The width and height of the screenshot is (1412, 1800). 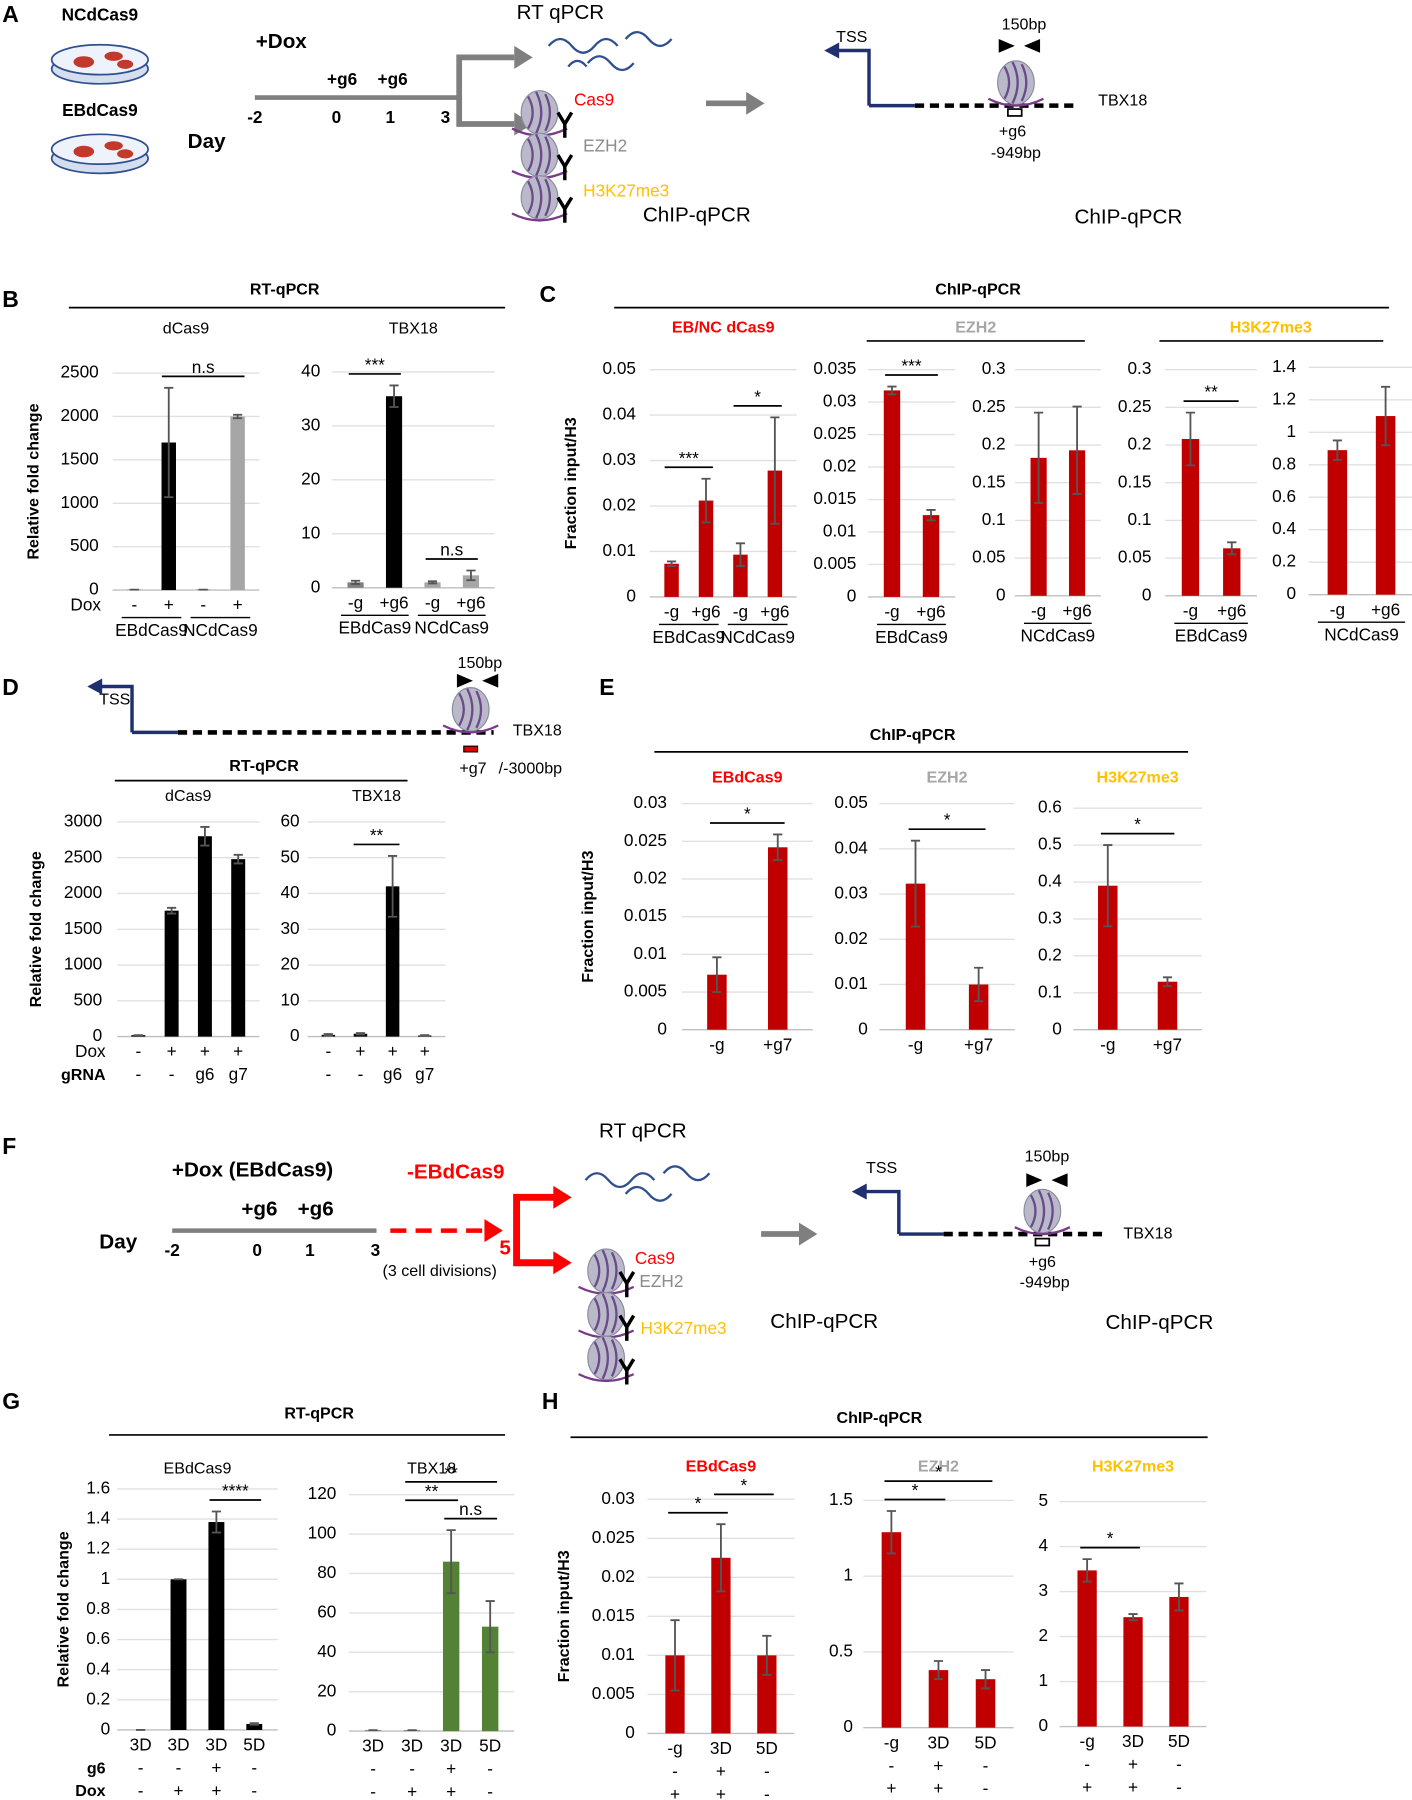 What do you see at coordinates (978, 1044) in the screenshot?
I see `x-tick-label: +g7` at bounding box center [978, 1044].